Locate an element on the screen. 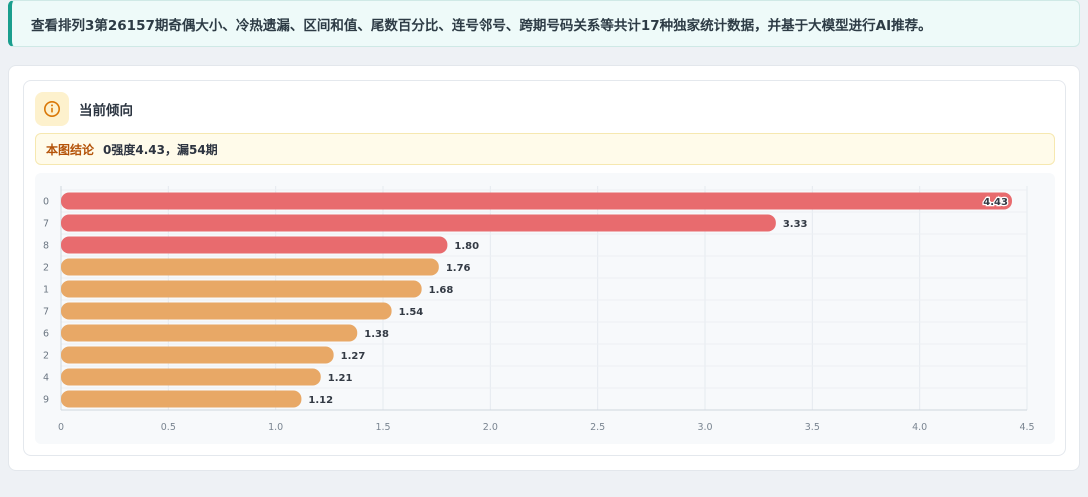 The image size is (1088, 497). bar-value-label: 3.33 is located at coordinates (795, 224).